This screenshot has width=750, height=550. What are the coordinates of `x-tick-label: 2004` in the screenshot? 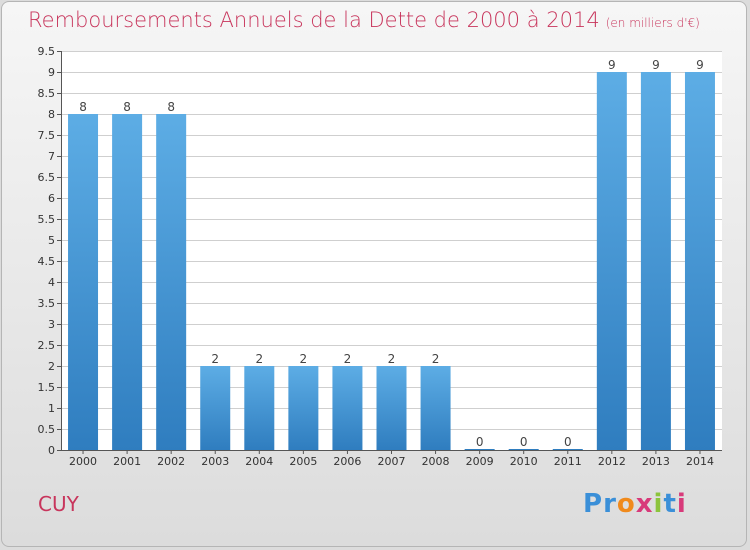 It's located at (259, 461).